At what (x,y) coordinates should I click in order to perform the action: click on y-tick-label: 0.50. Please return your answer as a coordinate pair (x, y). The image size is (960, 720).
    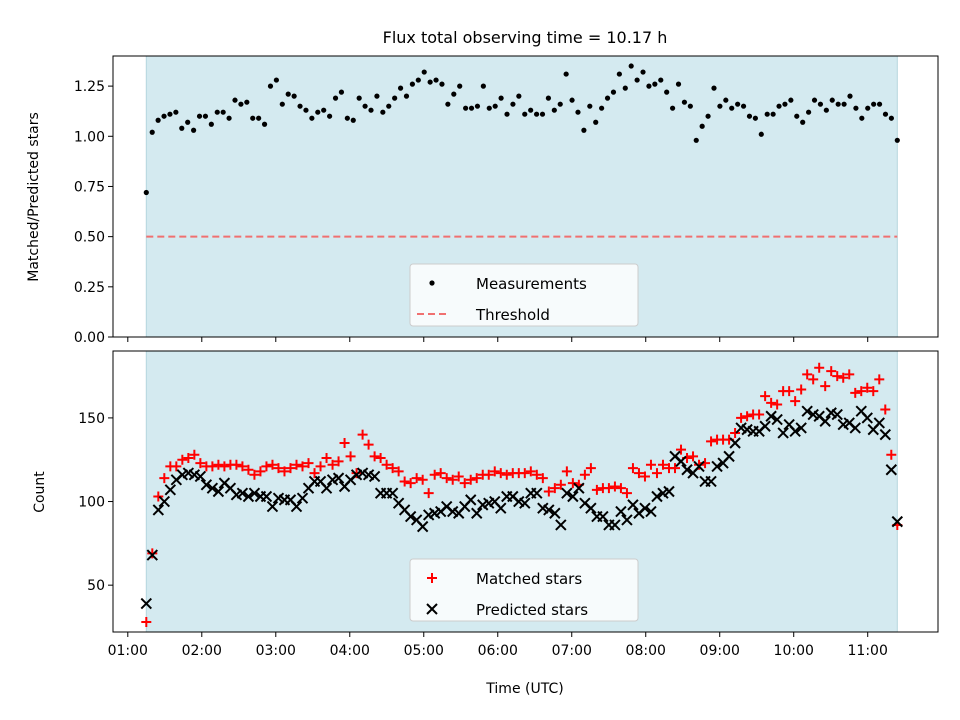
    Looking at the image, I should click on (89, 238).